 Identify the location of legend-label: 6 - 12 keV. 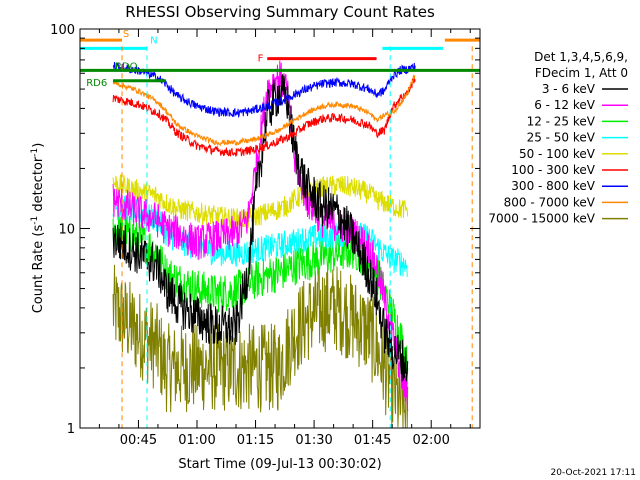
(565, 105).